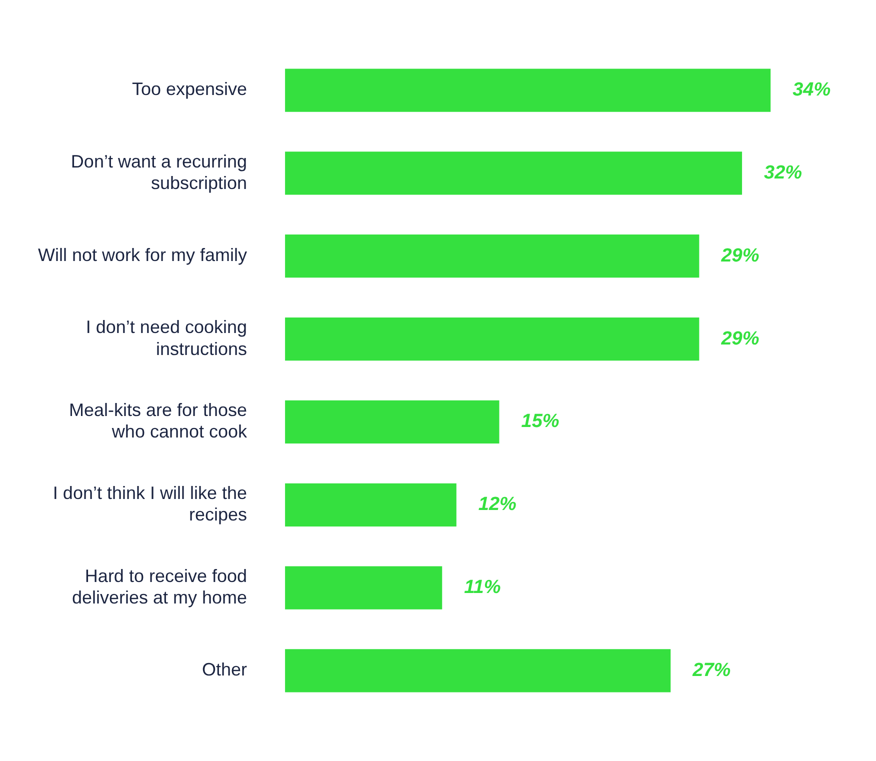 This screenshot has height=761, width=876. I want to click on data-label: 11%, so click(482, 587).